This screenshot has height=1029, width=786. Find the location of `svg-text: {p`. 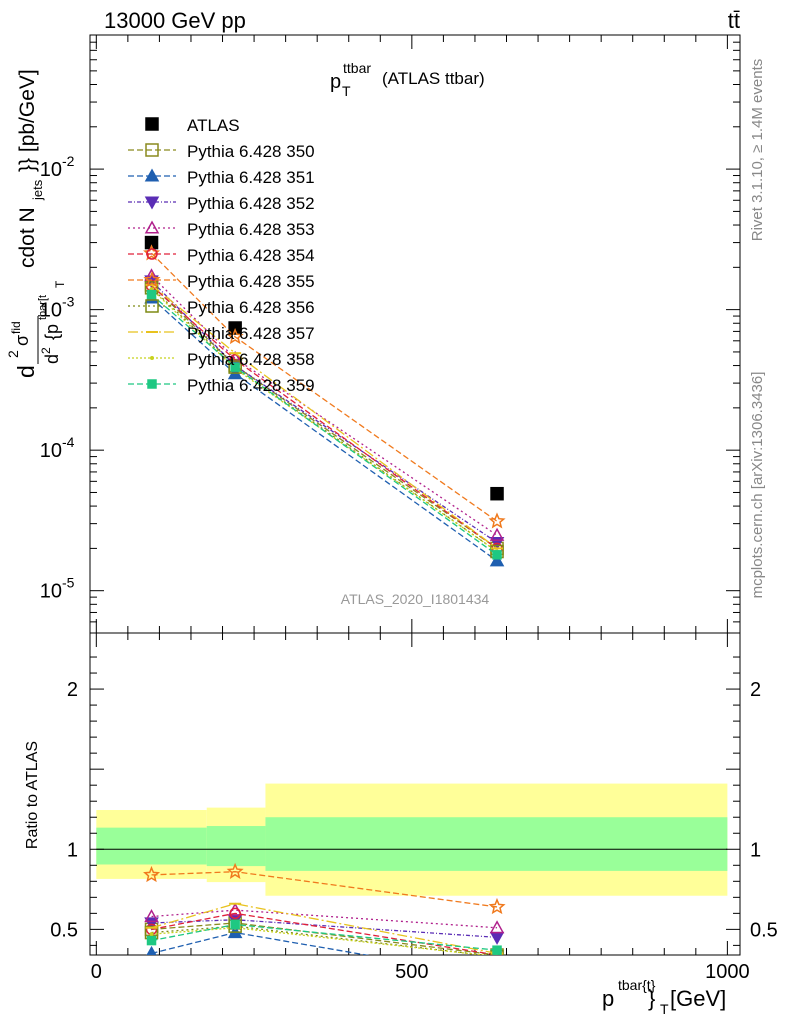

svg-text: {p is located at coordinates (52, 332).